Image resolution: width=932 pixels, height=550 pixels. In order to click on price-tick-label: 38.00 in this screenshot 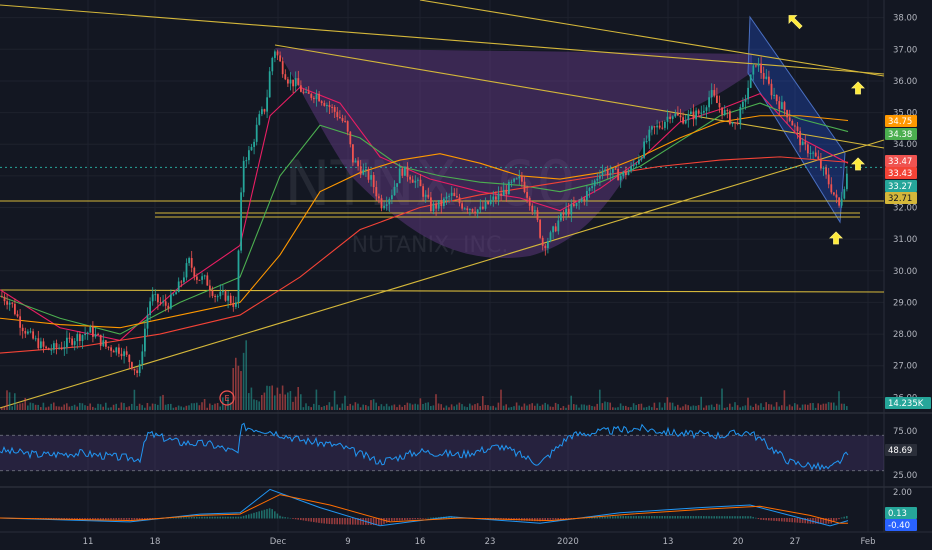, I will do `click(905, 19)`.